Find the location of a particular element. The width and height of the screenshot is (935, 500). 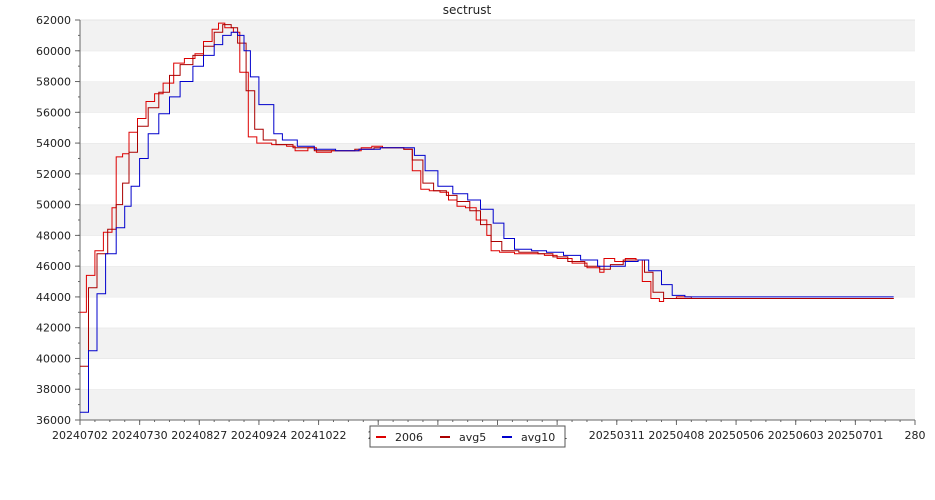

x-tick-label: 280 is located at coordinates (915, 435).